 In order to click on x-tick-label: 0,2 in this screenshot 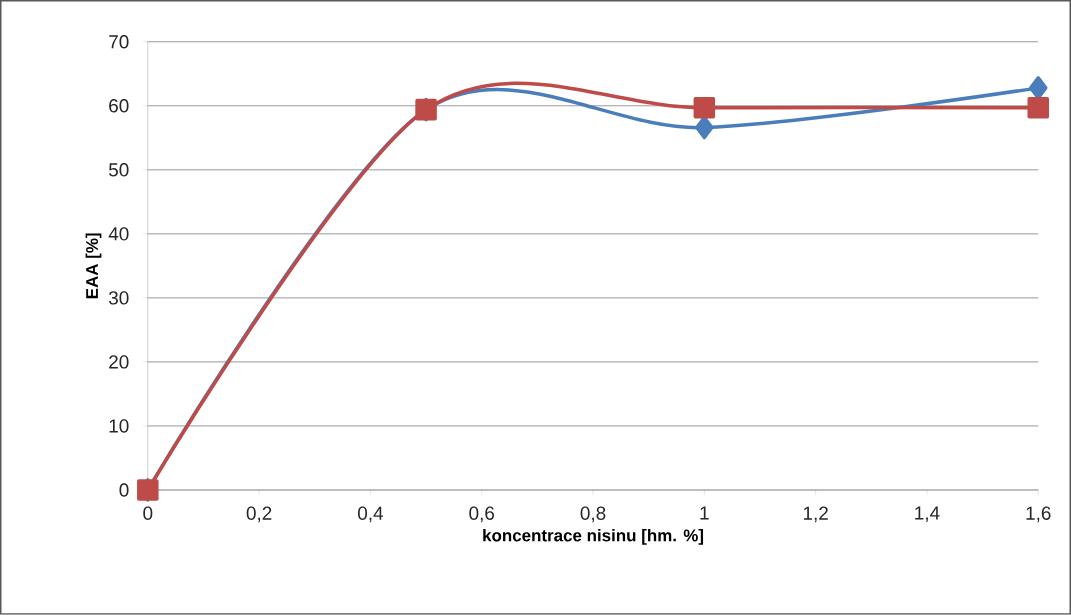, I will do `click(259, 514)`.